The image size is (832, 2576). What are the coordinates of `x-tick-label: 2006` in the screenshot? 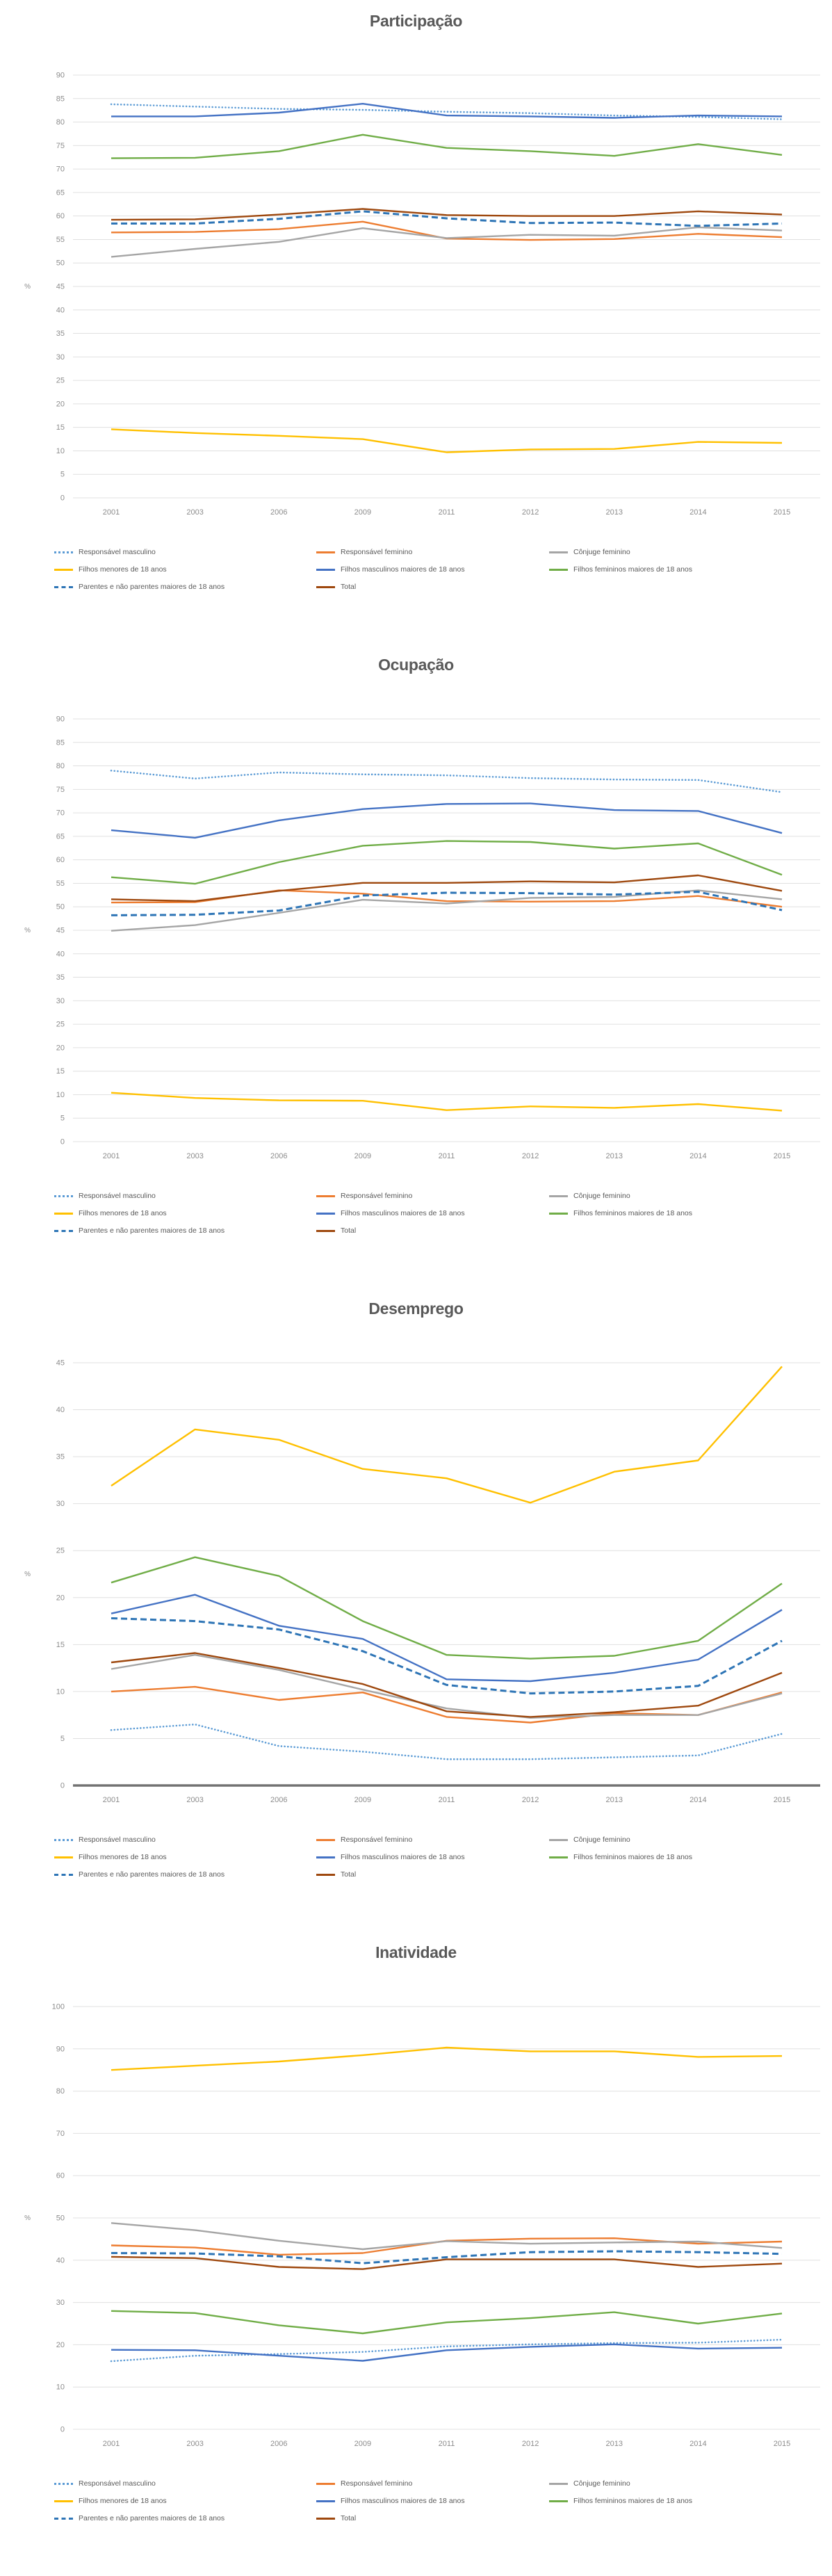 It's located at (278, 2444).